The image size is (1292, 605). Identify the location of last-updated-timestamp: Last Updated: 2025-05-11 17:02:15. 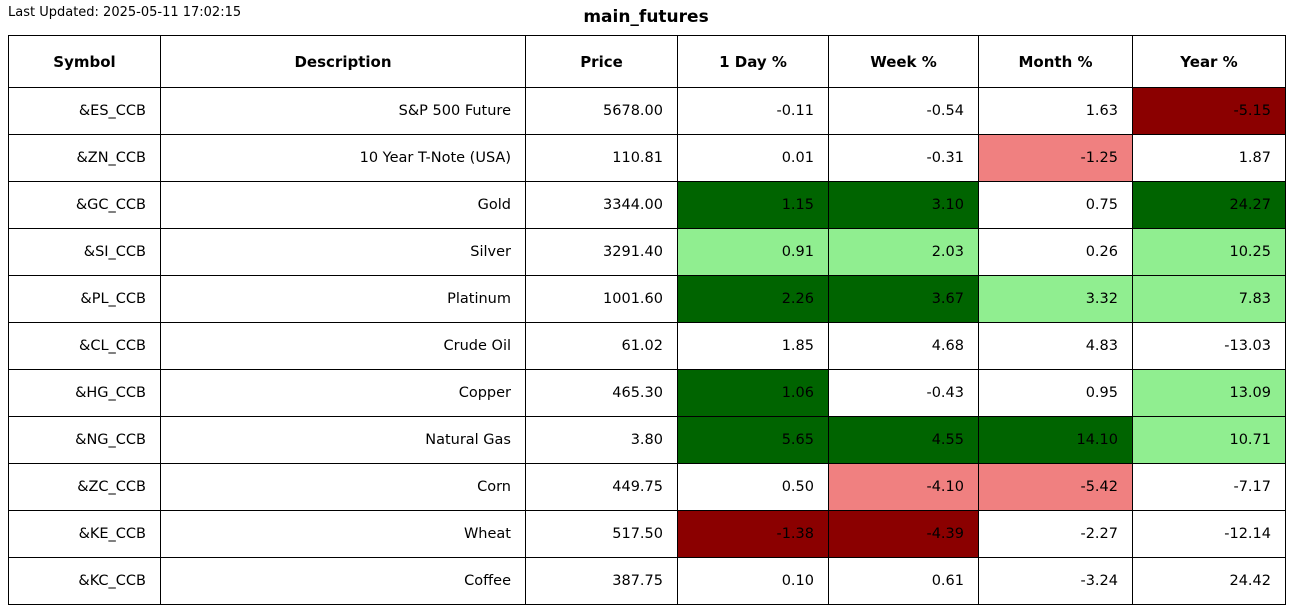
(125, 12).